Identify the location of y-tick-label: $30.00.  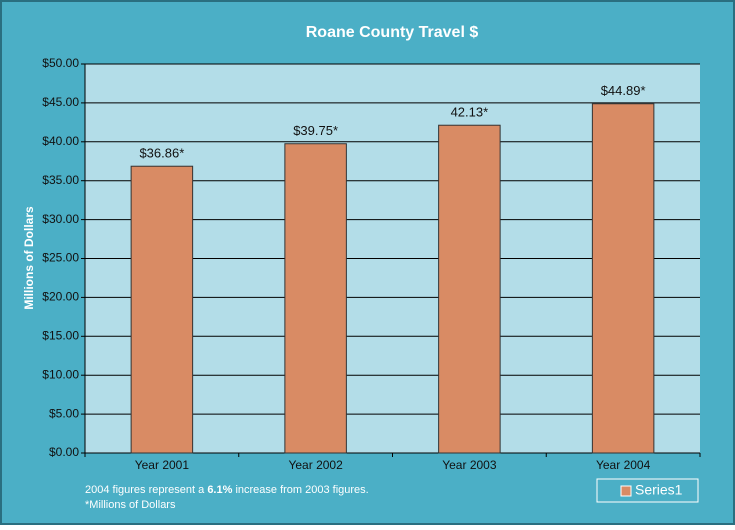
(60, 219).